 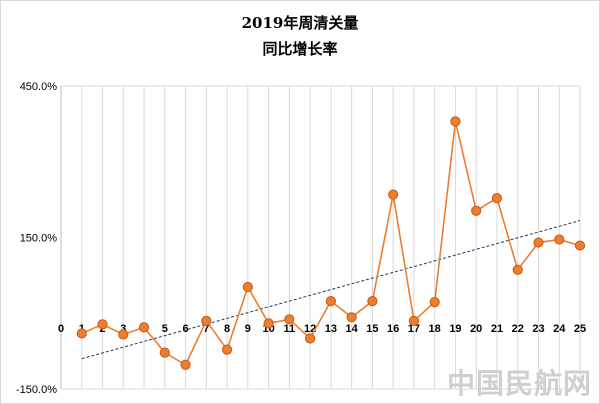 What do you see at coordinates (580, 329) in the screenshot?
I see `x-tick-label: 25` at bounding box center [580, 329].